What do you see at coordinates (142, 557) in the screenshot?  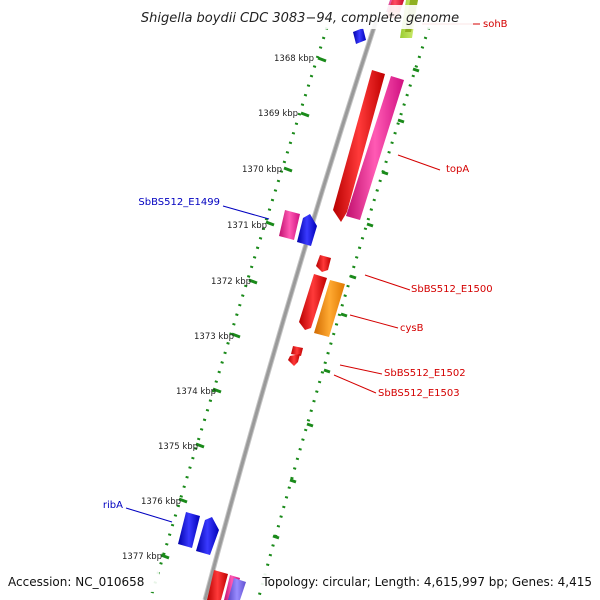 I see `tick-label: 1377 kbp` at bounding box center [142, 557].